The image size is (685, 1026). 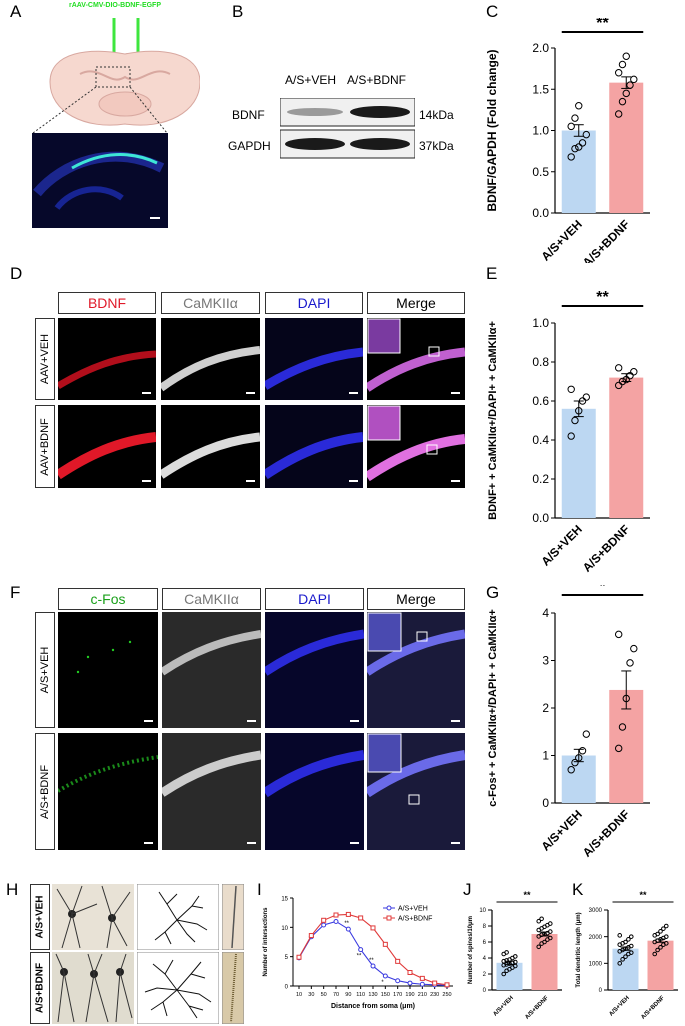 I want to click on y-axis-label-c: BDNF/GAPDH (Fold change), so click(x=492, y=131).